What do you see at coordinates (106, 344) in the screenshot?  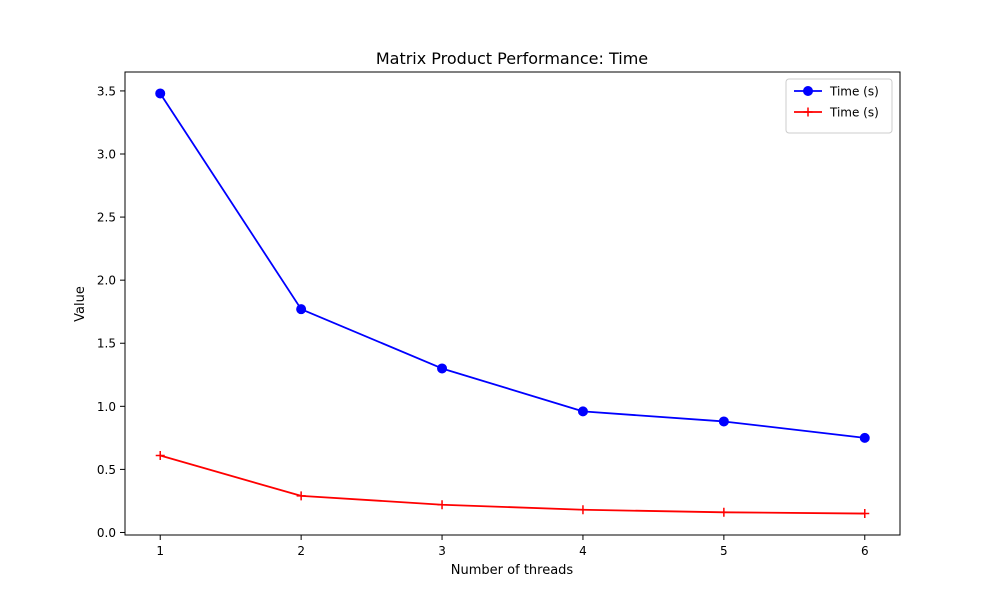 I see `y-tick-label: 1.5` at bounding box center [106, 344].